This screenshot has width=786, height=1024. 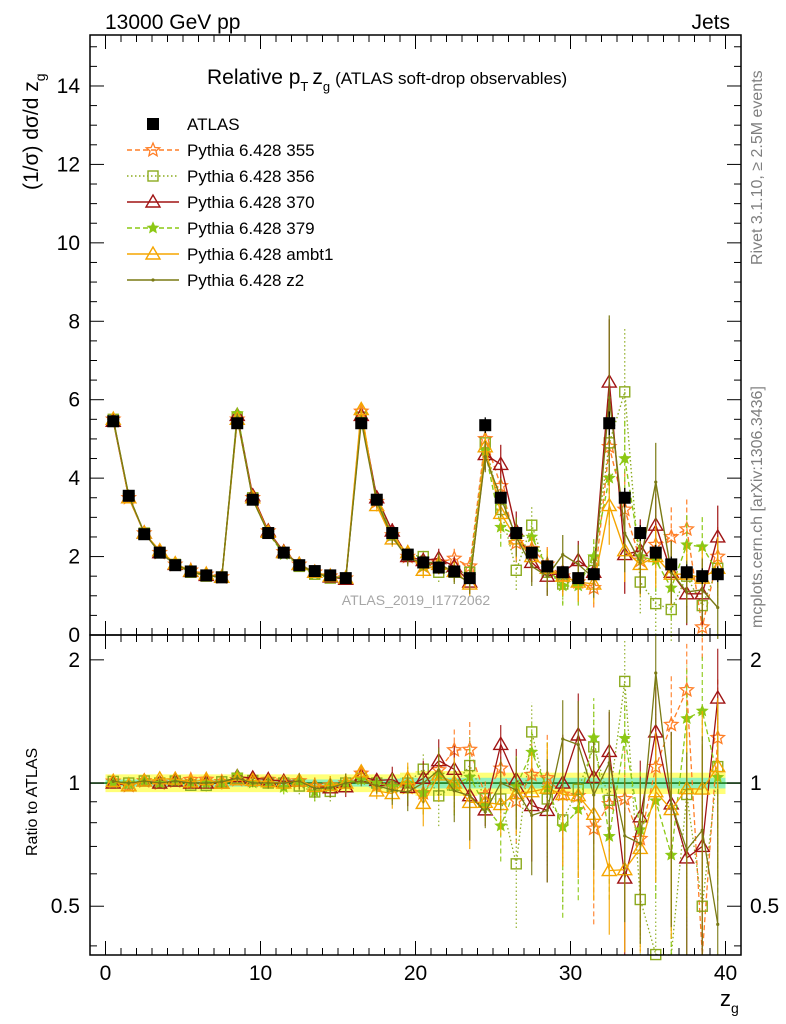 I want to click on legend-entry: Pythia 6.428 370, so click(x=221, y=202).